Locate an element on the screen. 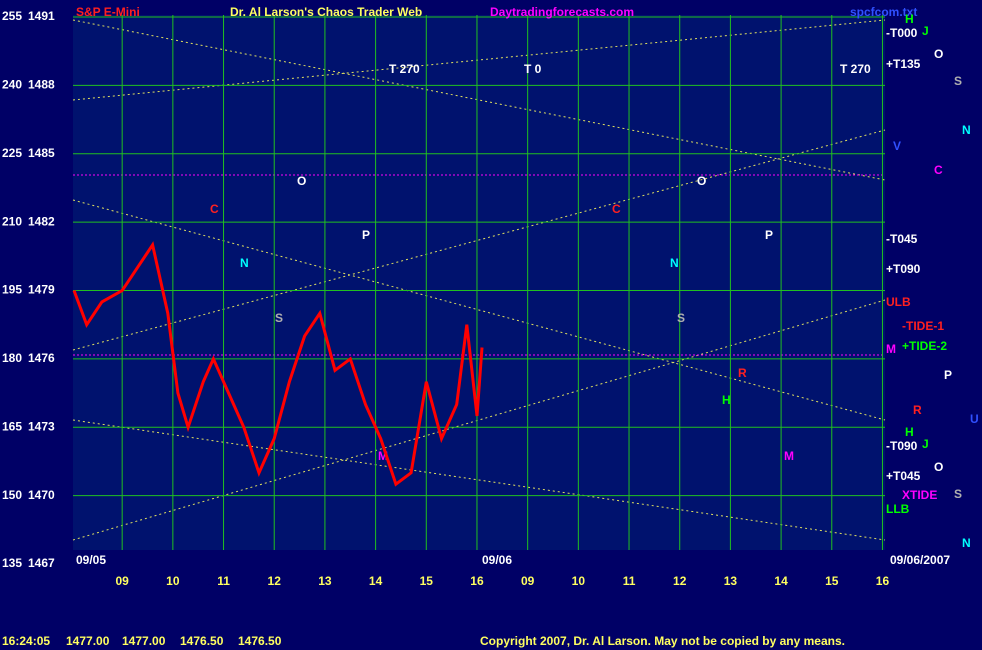 The width and height of the screenshot is (982, 650). file: spcfcom.txt is located at coordinates (883, 12).